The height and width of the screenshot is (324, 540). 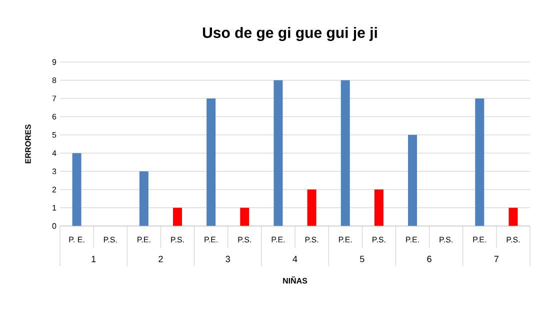 I want to click on text: 6, so click(x=429, y=259).